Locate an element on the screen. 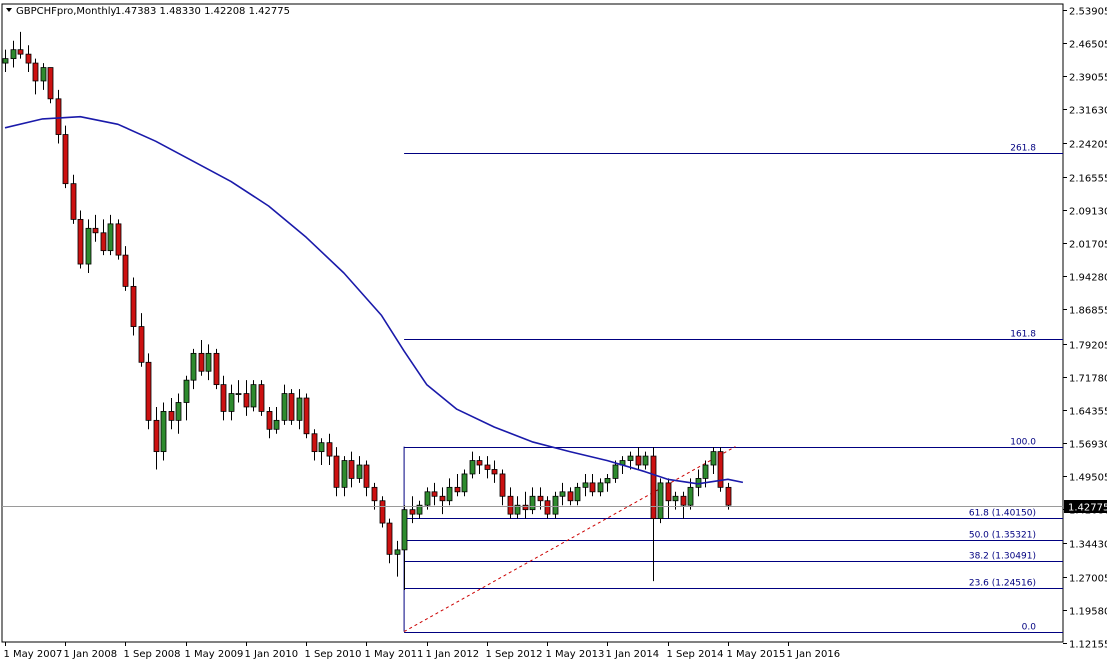 The width and height of the screenshot is (1107, 665). fib-level-label: 161.8 is located at coordinates (1023, 335).